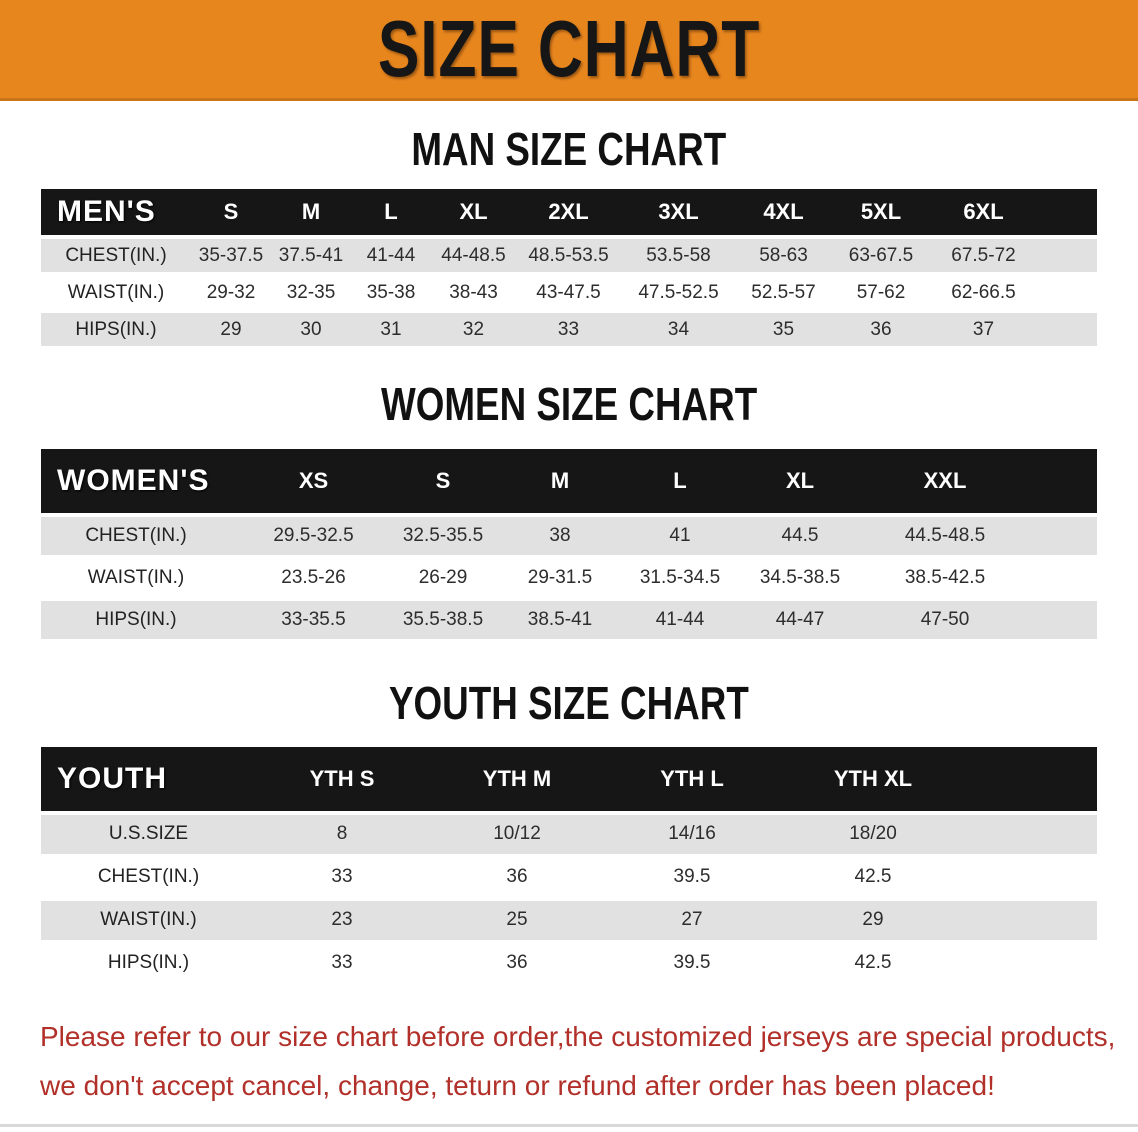 The image size is (1138, 1132). I want to click on banner-title: SIZE CHART, so click(569, 48).